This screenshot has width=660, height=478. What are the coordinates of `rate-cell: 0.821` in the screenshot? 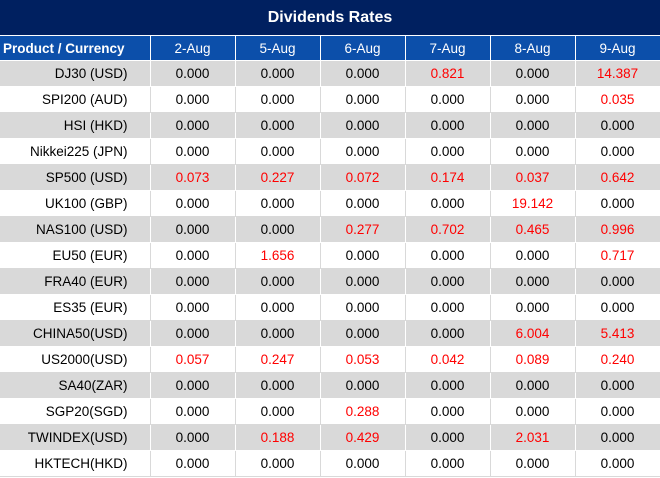 It's located at (448, 73).